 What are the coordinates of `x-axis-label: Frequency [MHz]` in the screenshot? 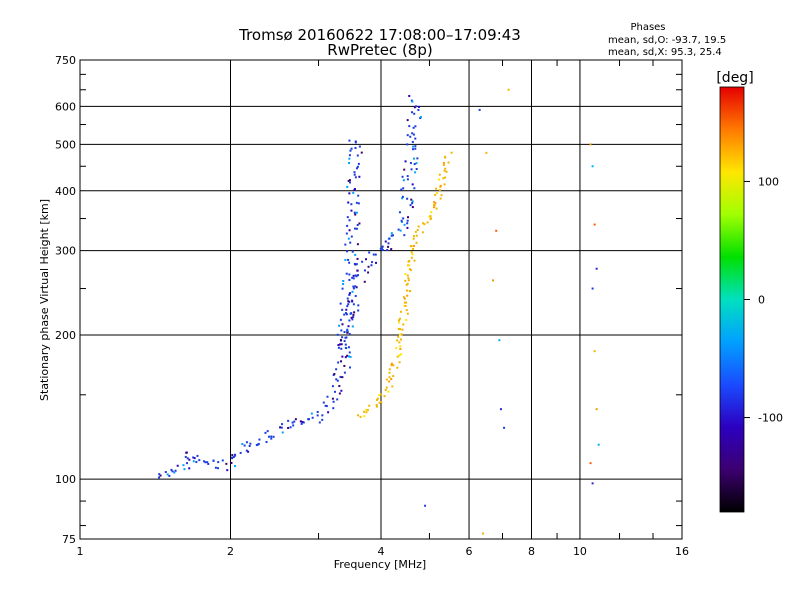 It's located at (380, 564).